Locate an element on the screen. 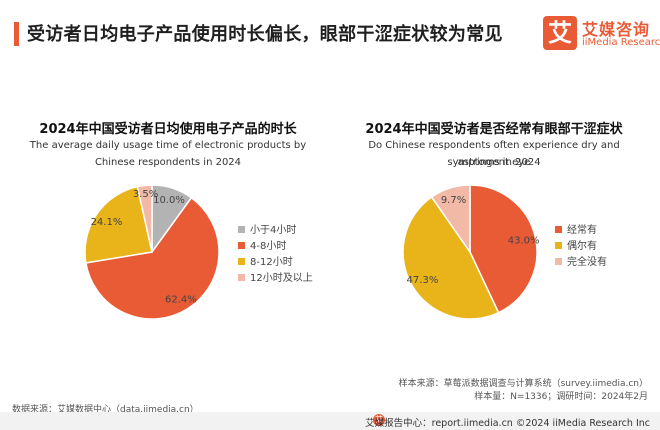  slice-label-2-1: 43.0% is located at coordinates (524, 241).